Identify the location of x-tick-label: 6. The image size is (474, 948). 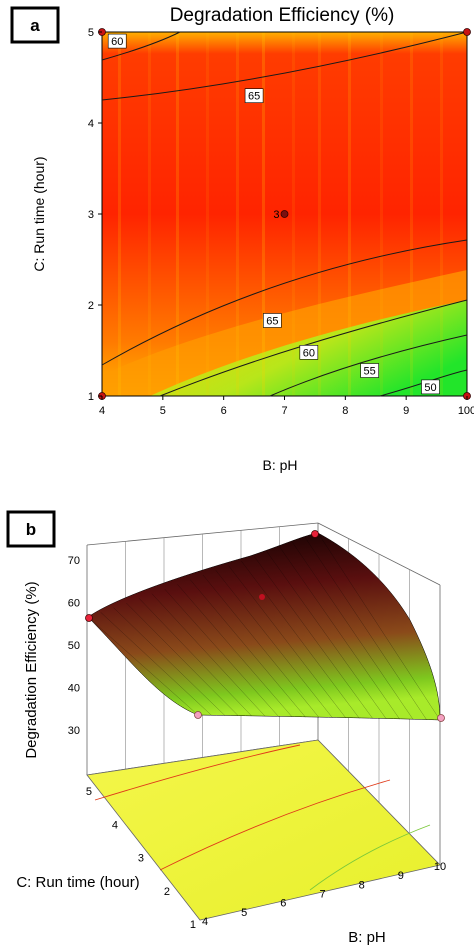
(224, 411).